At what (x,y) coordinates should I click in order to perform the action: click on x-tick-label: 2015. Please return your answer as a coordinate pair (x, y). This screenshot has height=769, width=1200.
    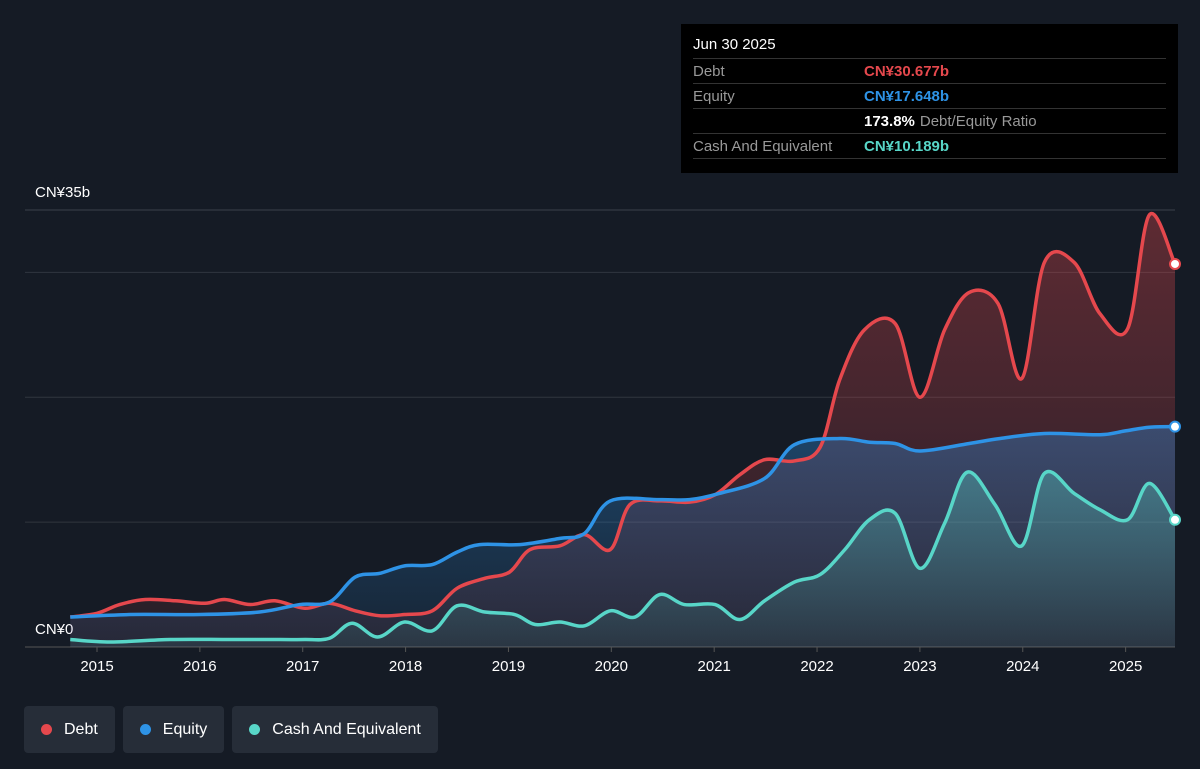
    Looking at the image, I should click on (96, 666).